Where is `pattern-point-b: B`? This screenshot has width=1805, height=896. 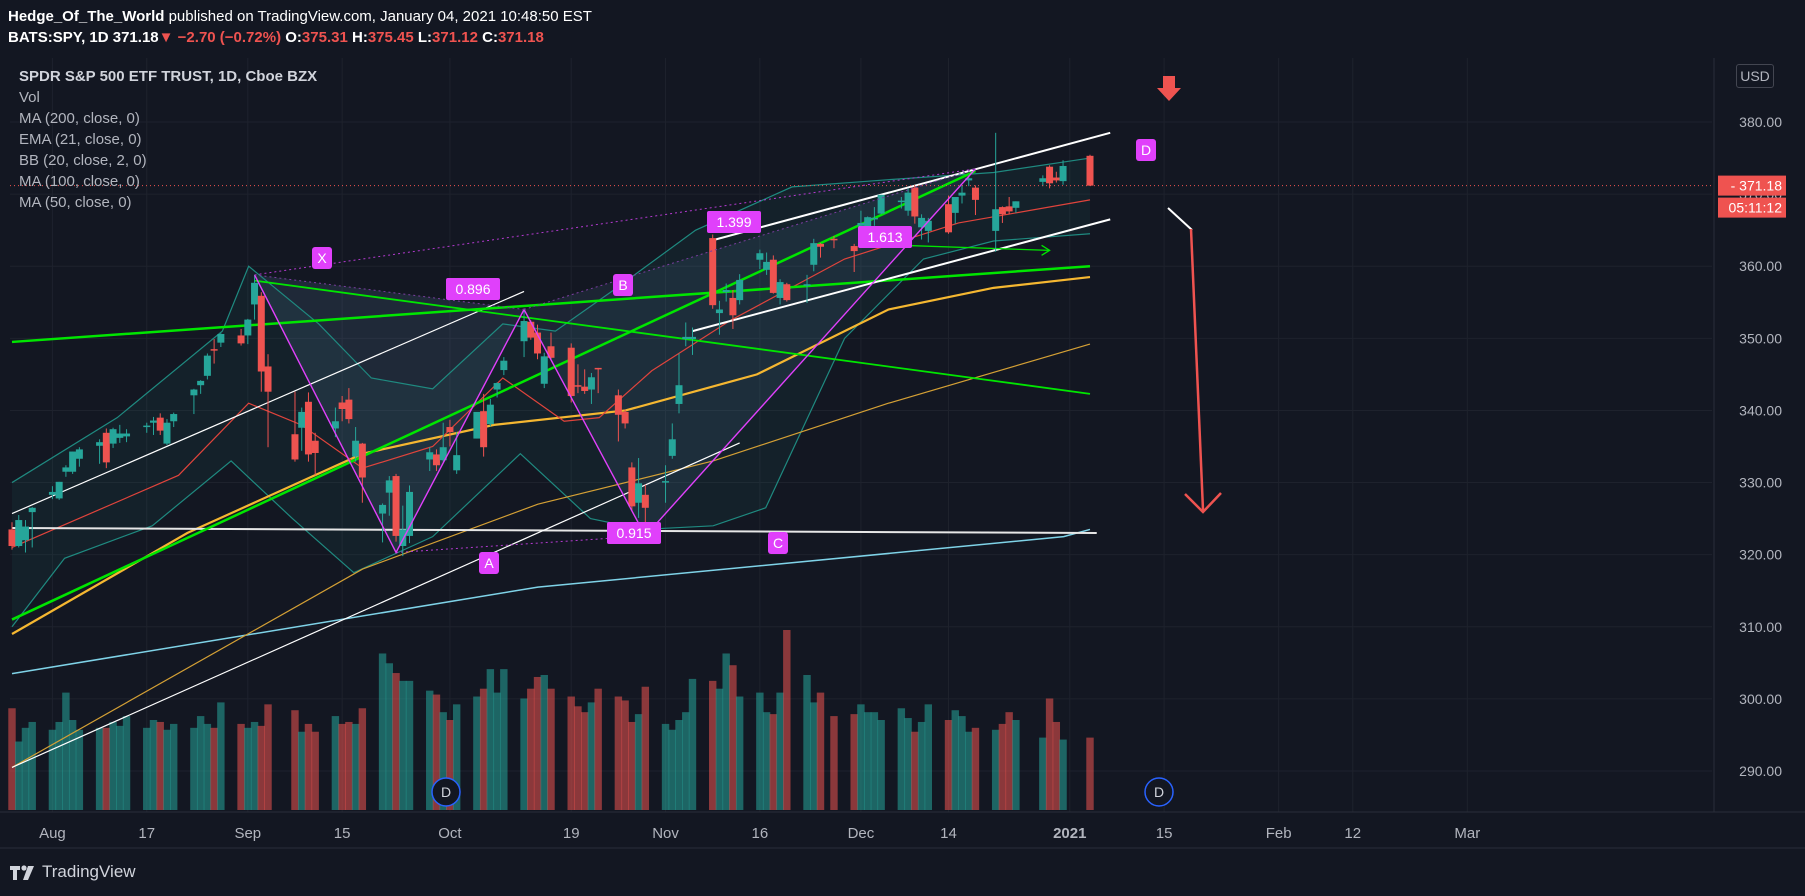
pattern-point-b: B is located at coordinates (623, 285).